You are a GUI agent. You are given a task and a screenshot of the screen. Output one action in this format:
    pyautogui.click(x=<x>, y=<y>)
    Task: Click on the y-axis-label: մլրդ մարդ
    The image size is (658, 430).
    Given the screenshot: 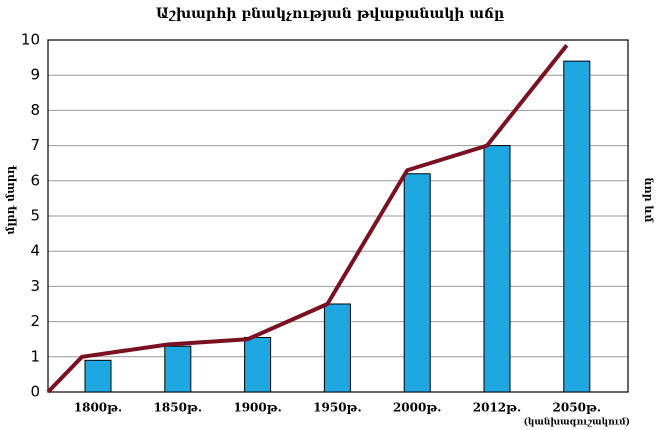 What is the action you would take?
    pyautogui.click(x=10, y=199)
    